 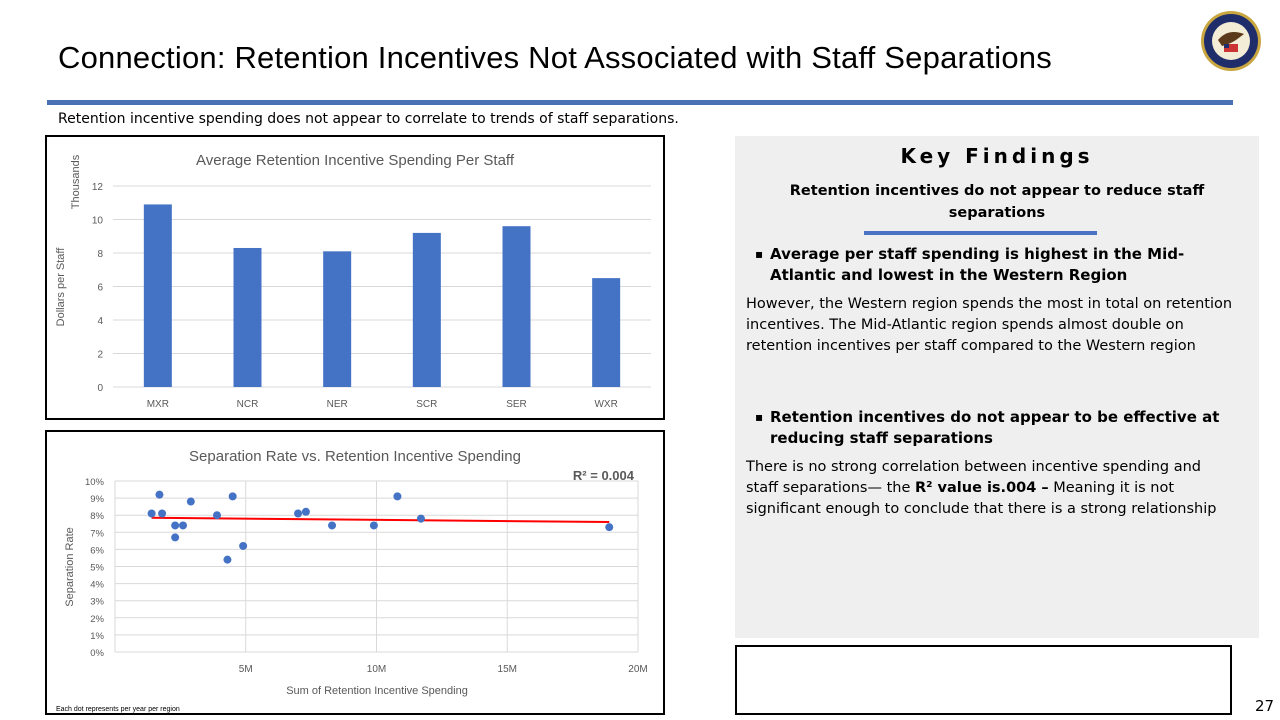 I want to click on y-tick-label: 1%, so click(x=97, y=636).